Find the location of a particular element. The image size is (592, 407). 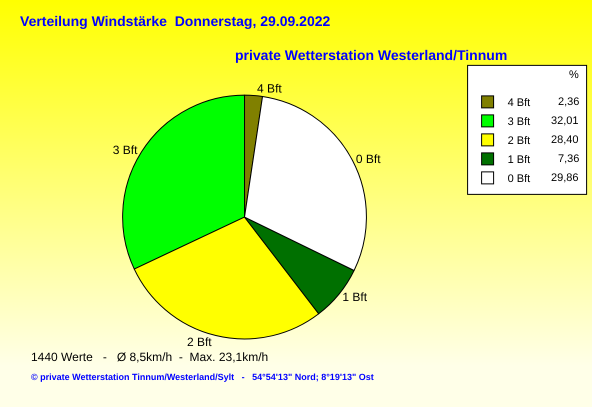

legend-label: 2 Bft is located at coordinates (519, 141).